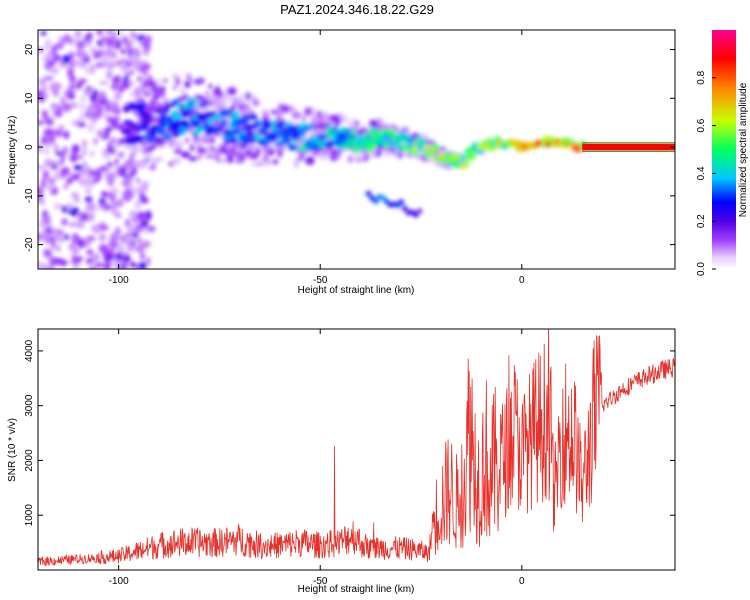 The width and height of the screenshot is (750, 600). I want to click on colorbar-ticks: 0.0 0.2 0.4 0.6 0.8, so click(706, 173).